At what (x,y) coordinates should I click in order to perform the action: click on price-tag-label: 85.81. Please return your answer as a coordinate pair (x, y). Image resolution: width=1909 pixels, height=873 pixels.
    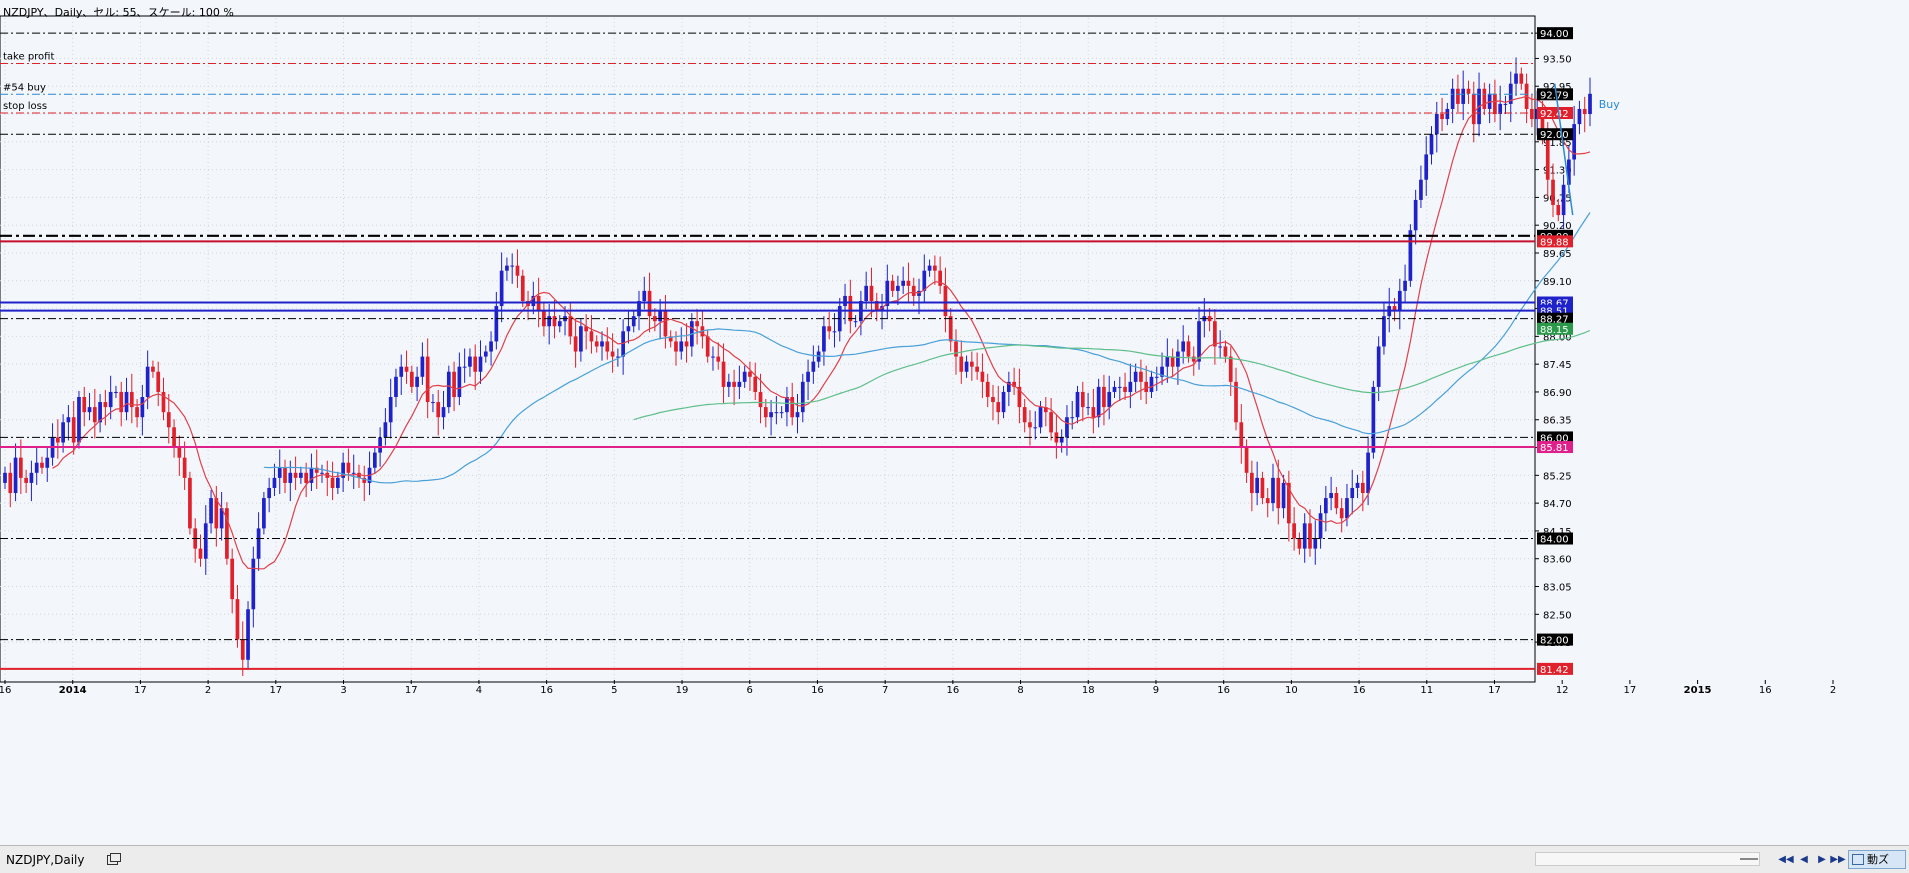
    Looking at the image, I should click on (1554, 448).